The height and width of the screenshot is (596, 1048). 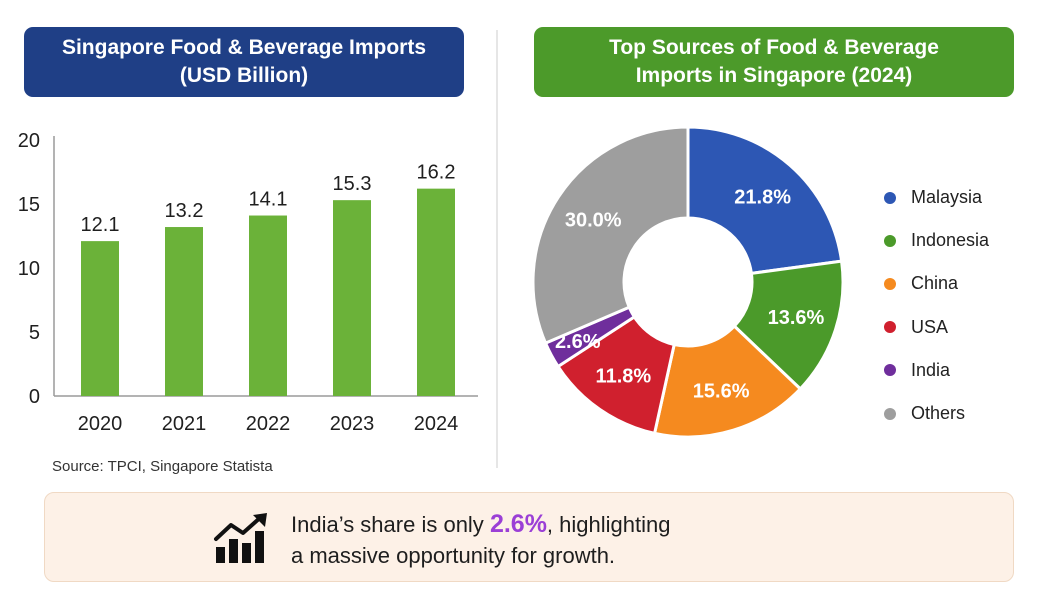 I want to click on legend-item: USA, so click(x=936, y=327).